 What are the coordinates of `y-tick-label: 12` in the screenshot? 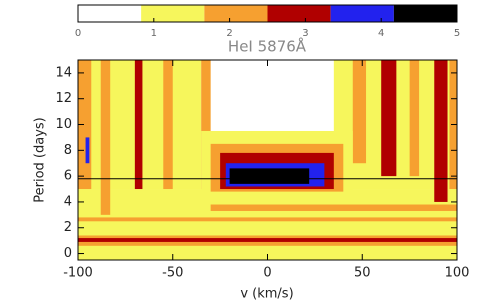 It's located at (63, 98).